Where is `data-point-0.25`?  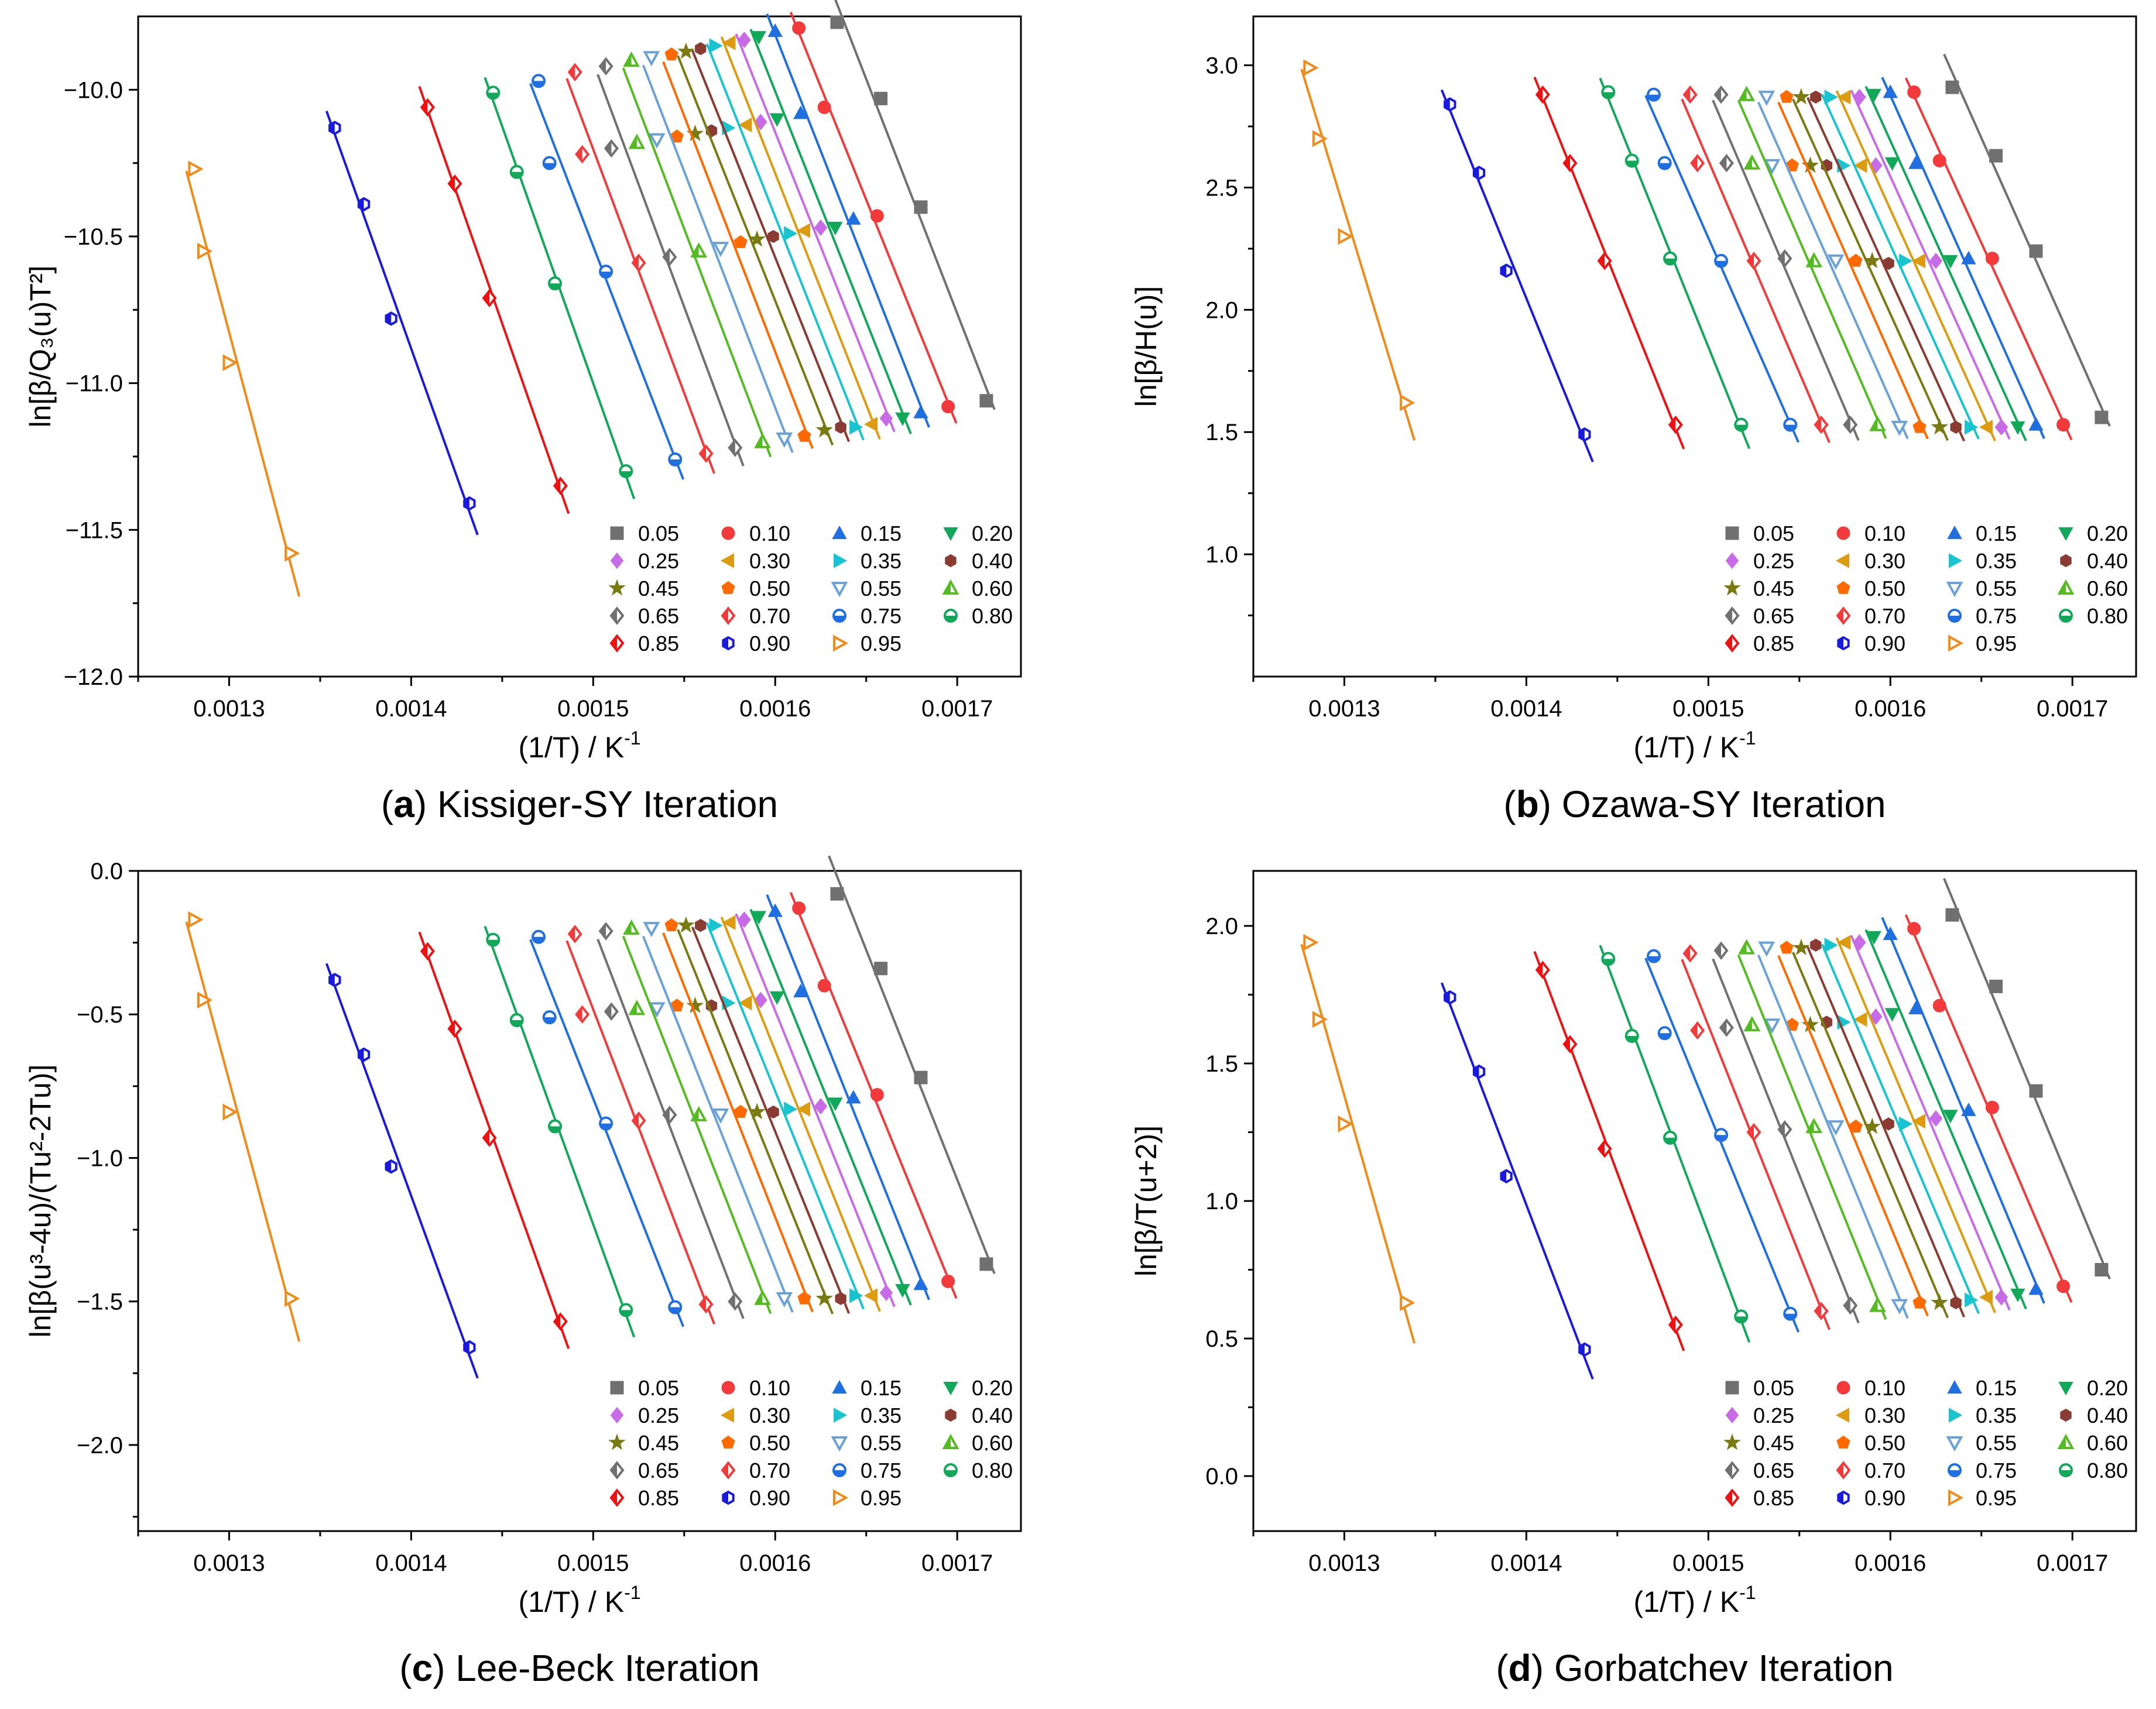
data-point-0.25 is located at coordinates (1860, 97).